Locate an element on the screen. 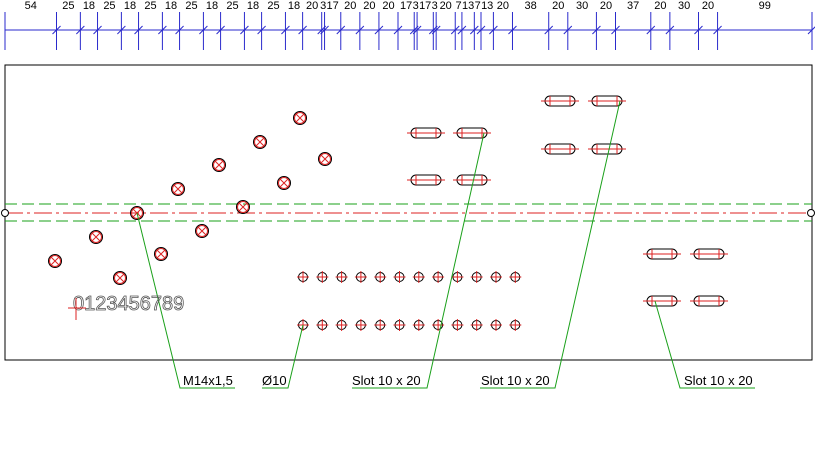 The image size is (815, 450). dimension-label: 38 is located at coordinates (530, 6).